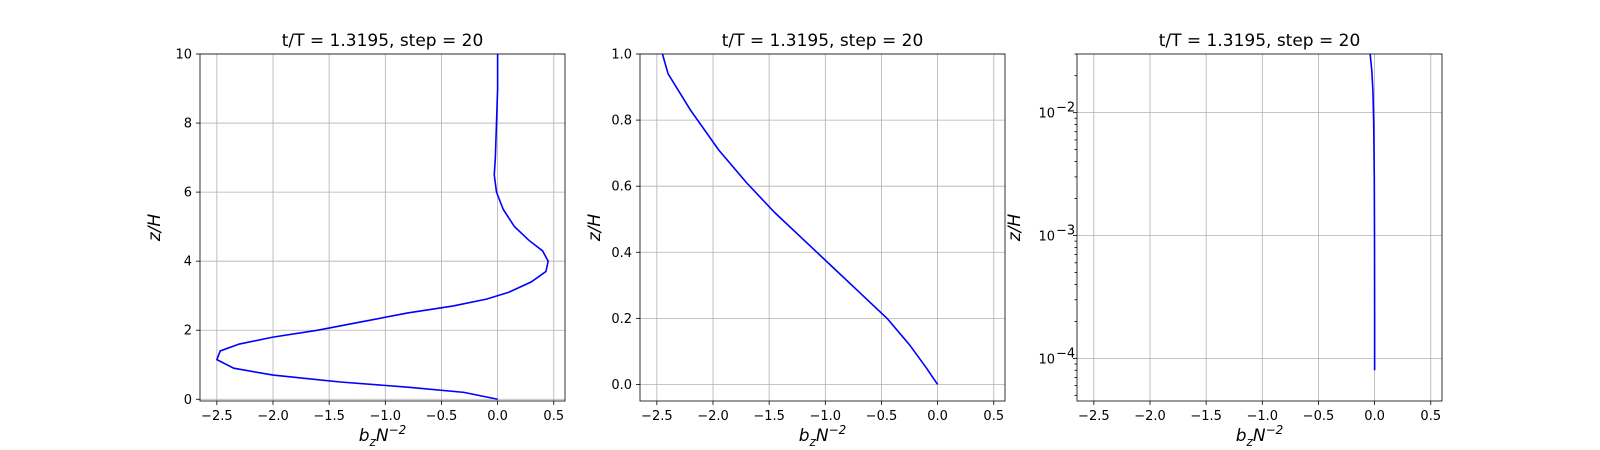 Image resolution: width=1600 pixels, height=450 pixels. I want to click on y-tick-label: 6, so click(188, 193).